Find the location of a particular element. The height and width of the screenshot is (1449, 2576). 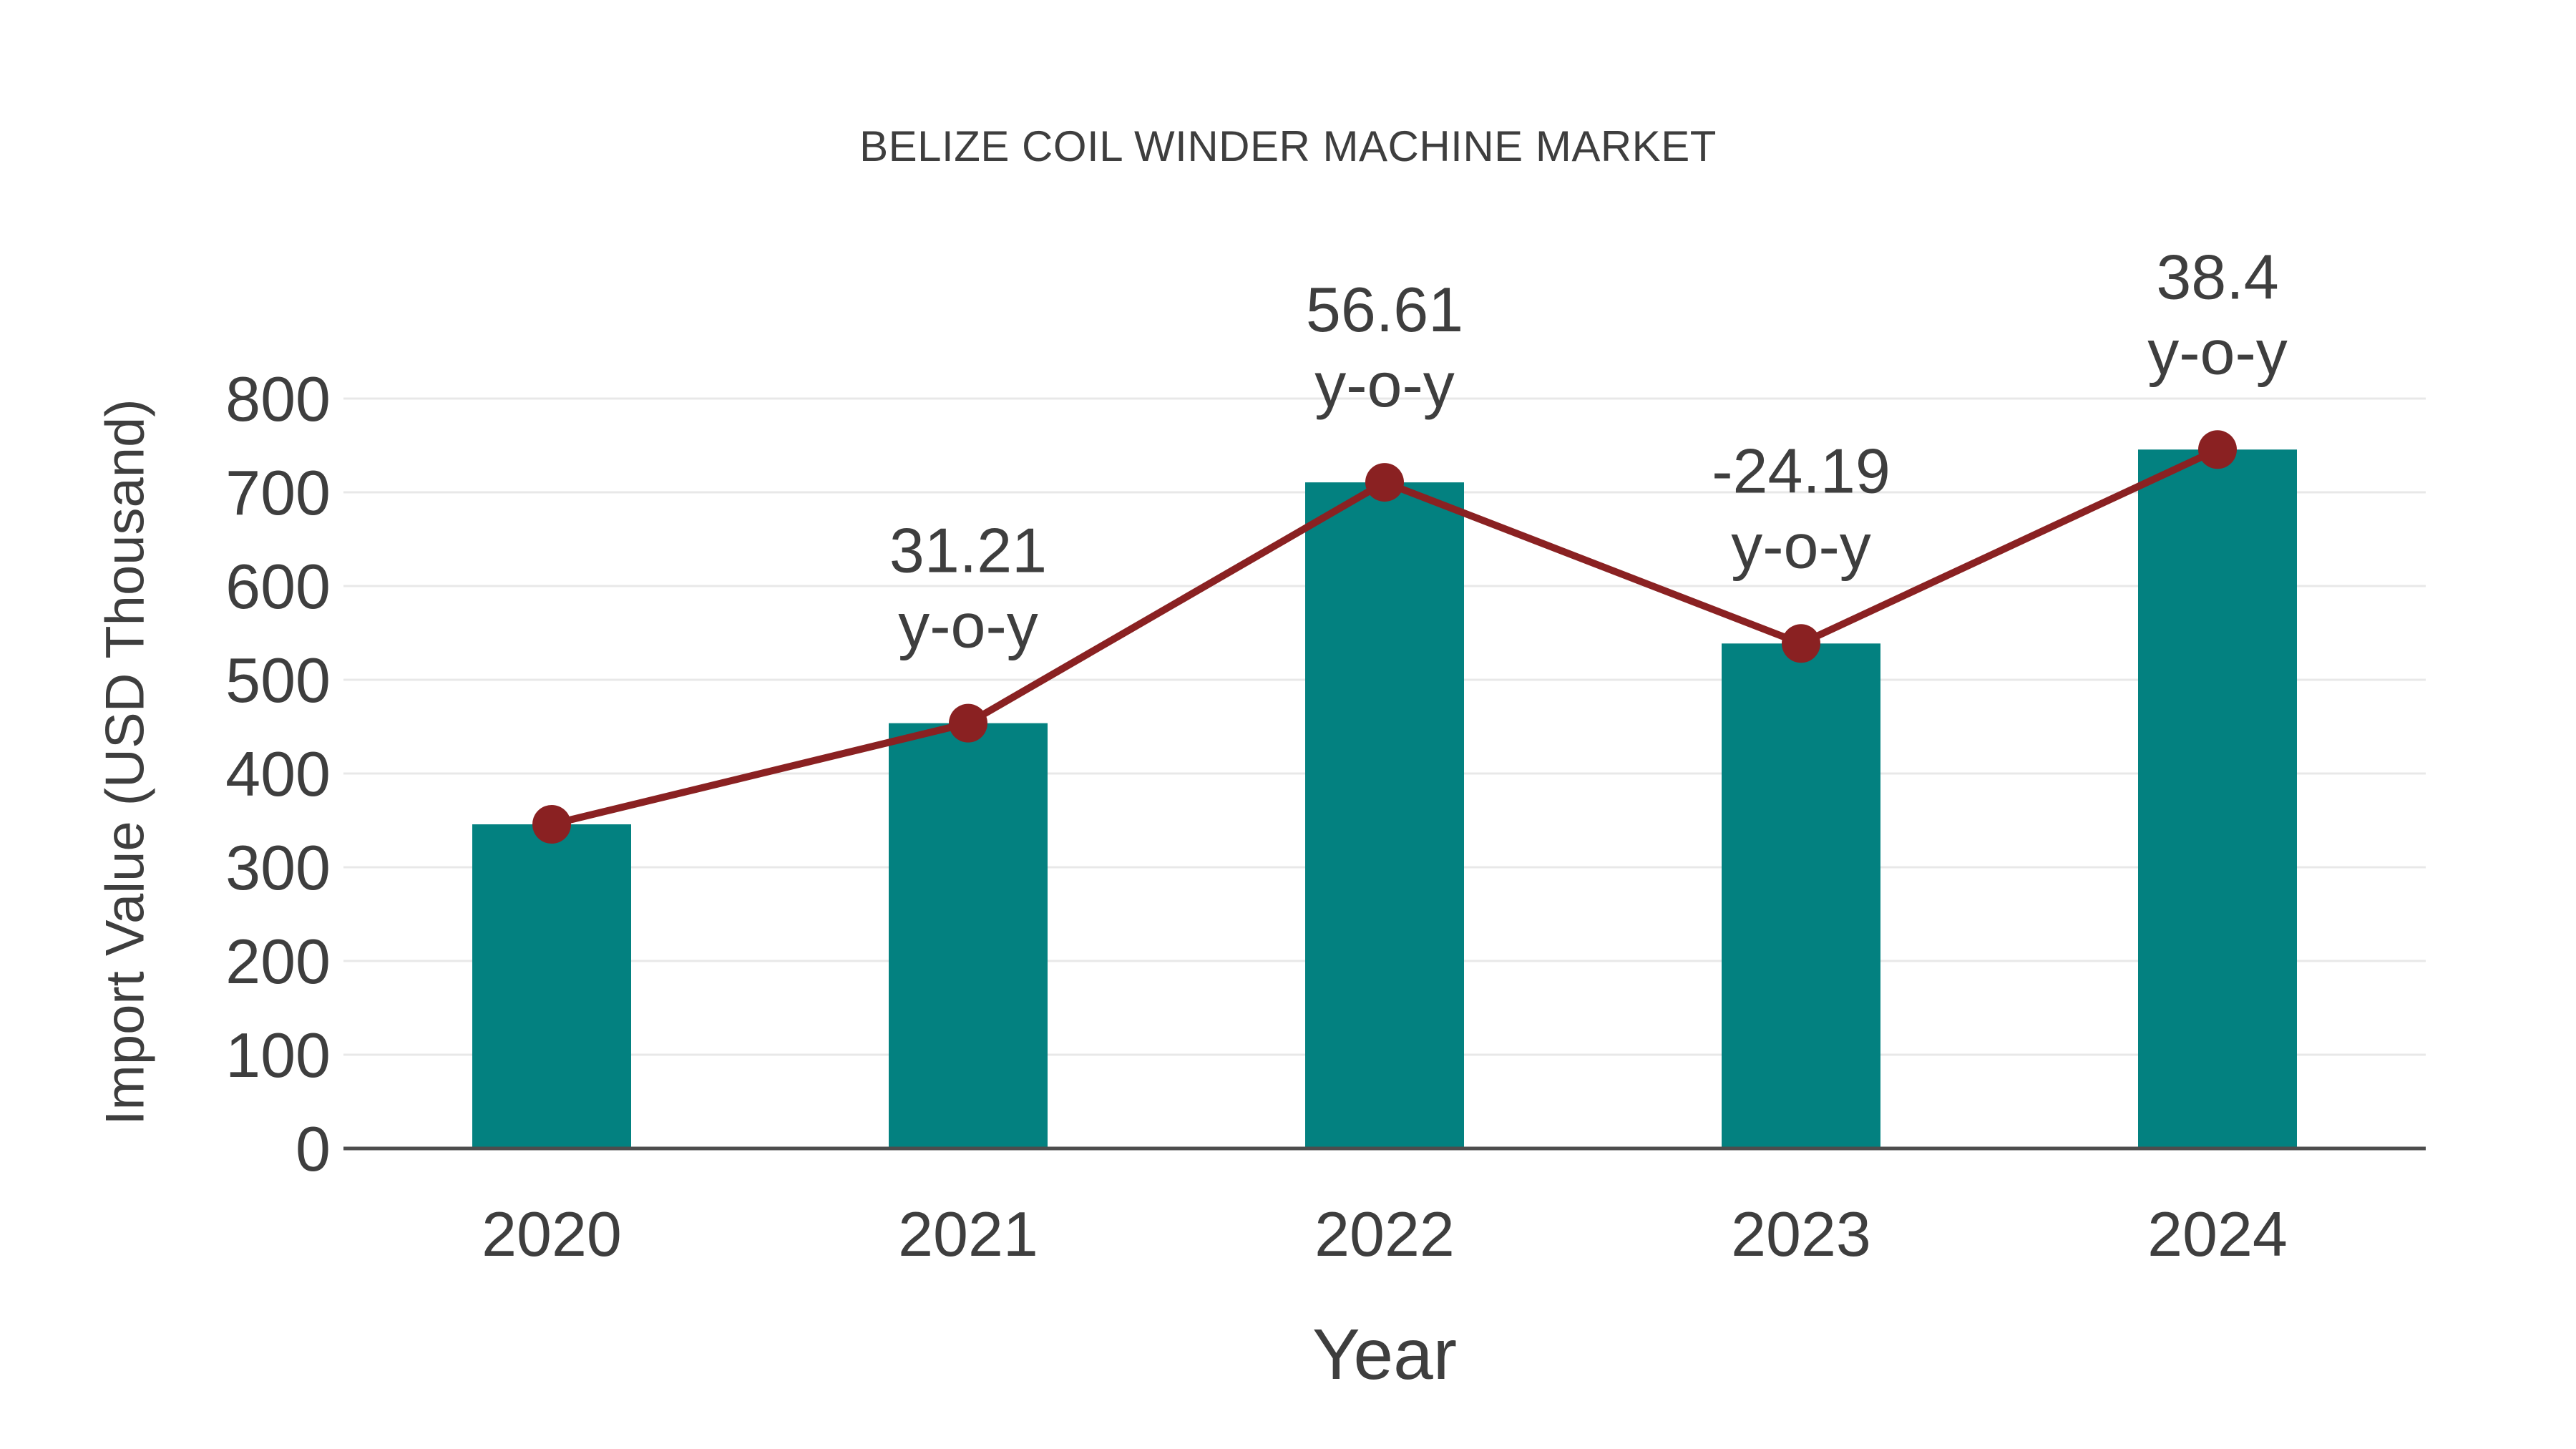

x-tick-label-2021: 2021 is located at coordinates (968, 1234).